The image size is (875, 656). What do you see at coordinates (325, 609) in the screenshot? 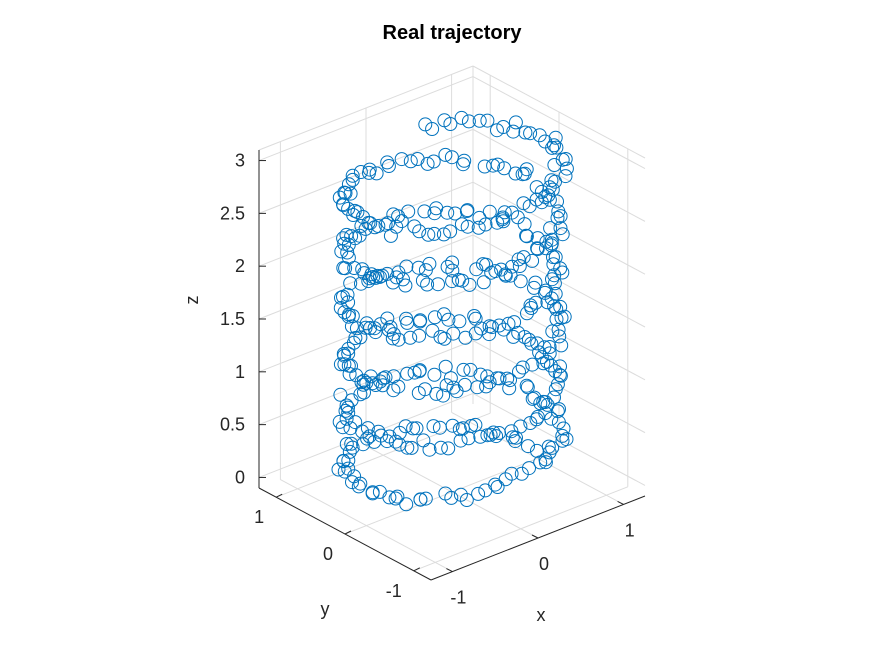
I see `y-axis-label: y` at bounding box center [325, 609].